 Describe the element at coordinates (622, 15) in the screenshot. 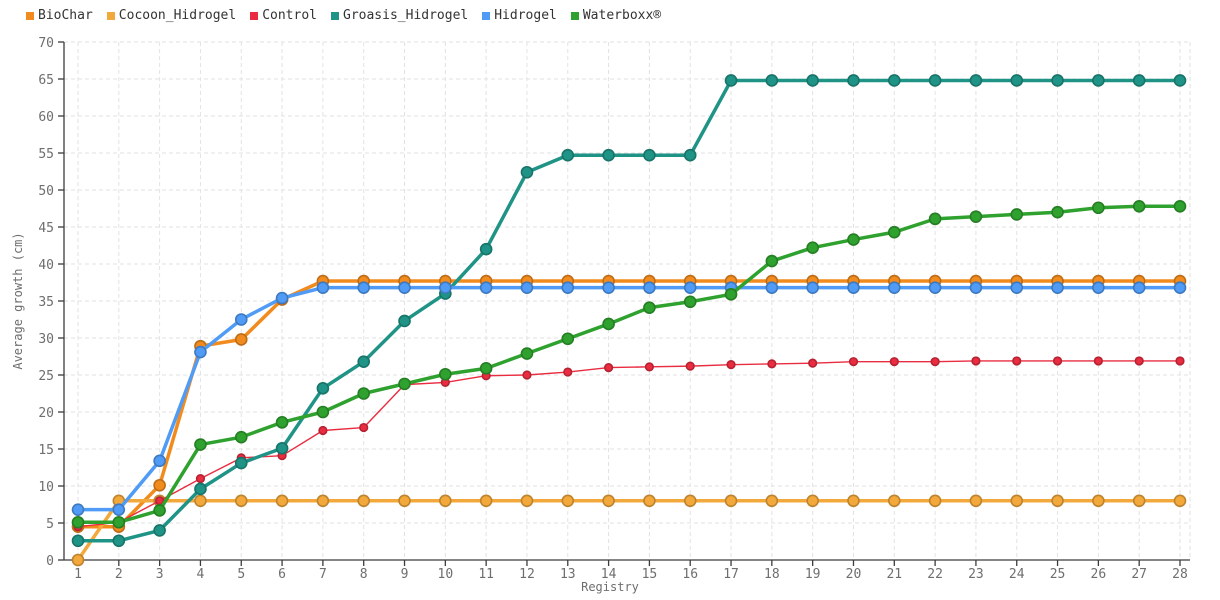

I see `legend-label: Waterboxx®` at that location.